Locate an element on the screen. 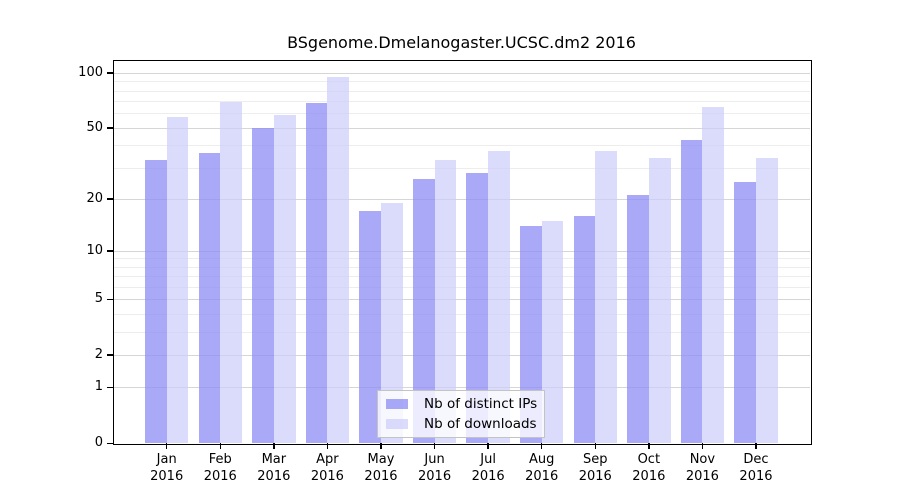  legend-row-downloads: Nb of downloads is located at coordinates (465, 424).